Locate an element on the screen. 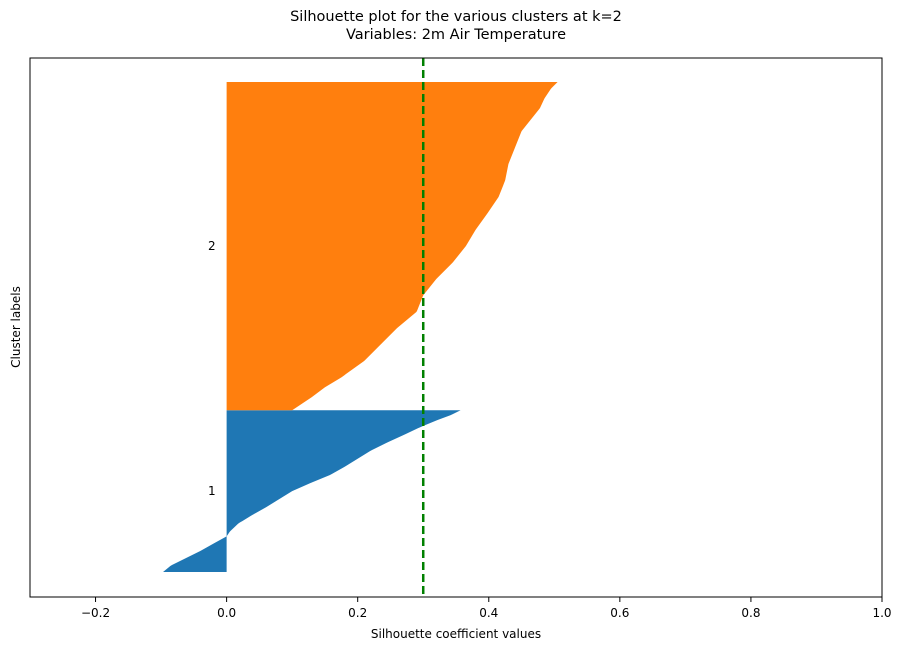 The height and width of the screenshot is (650, 903). x-tick-label: 0.2 is located at coordinates (357, 613).